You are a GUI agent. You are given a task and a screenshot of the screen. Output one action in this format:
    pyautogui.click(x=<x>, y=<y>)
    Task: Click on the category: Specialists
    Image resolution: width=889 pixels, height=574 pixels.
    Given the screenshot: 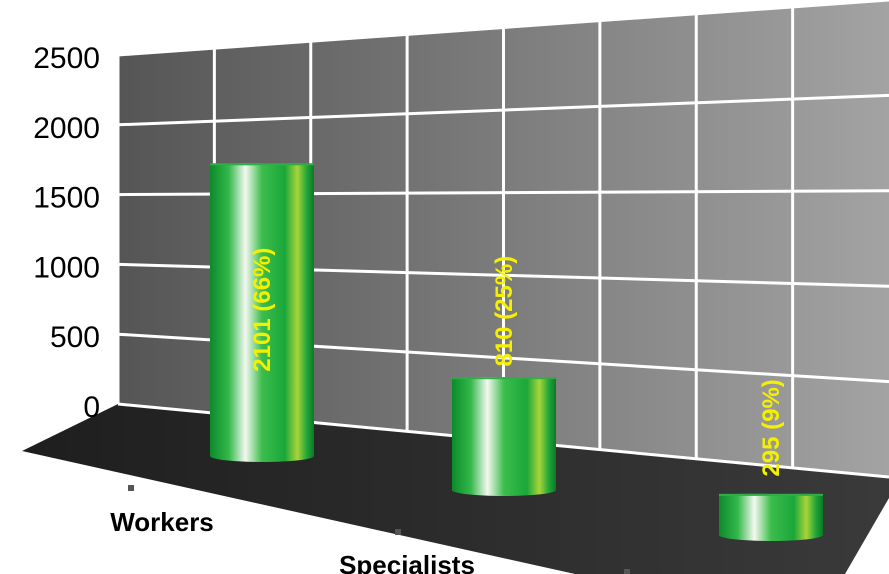 What is the action you would take?
    pyautogui.click(x=407, y=551)
    